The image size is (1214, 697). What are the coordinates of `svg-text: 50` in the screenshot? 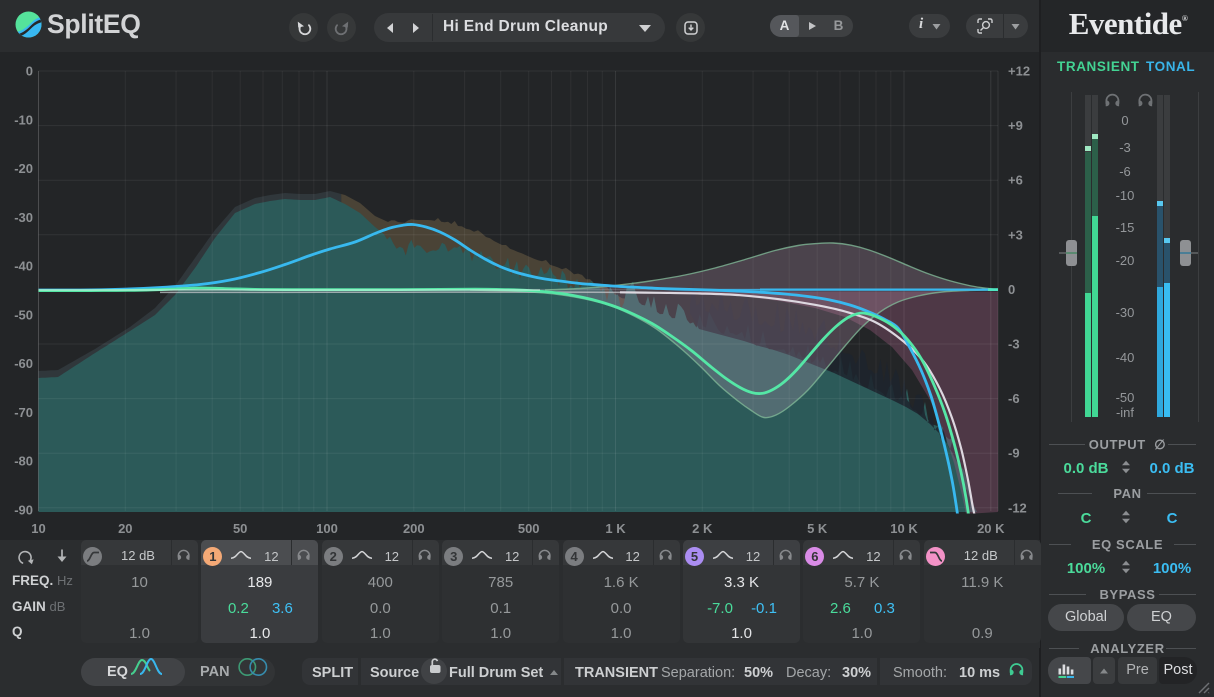 It's located at (240, 528).